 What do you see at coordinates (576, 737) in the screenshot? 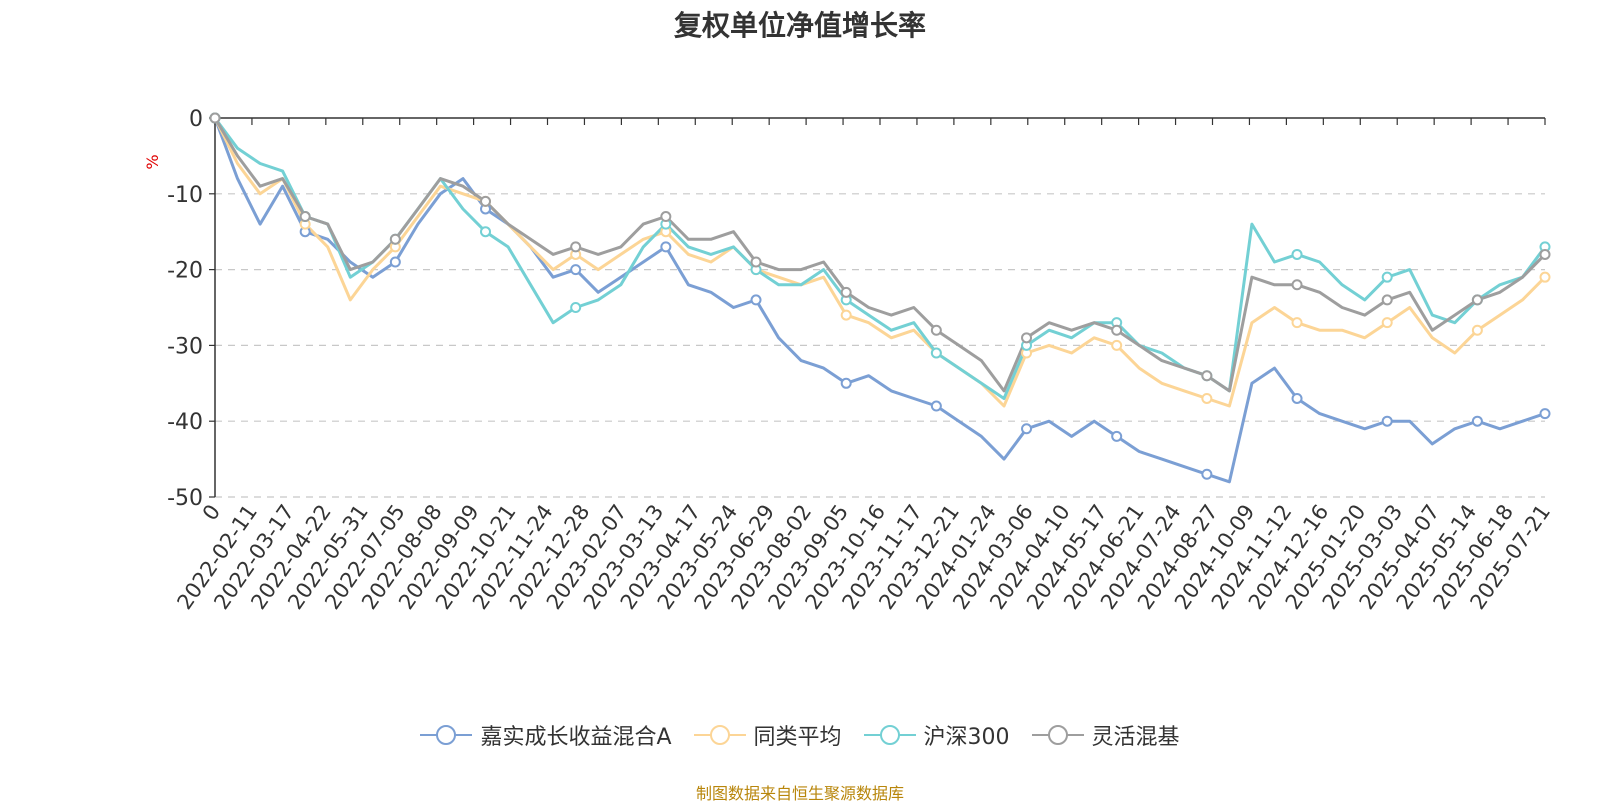
I see `legend-label: 嘉实成长收益混合A` at bounding box center [576, 737].